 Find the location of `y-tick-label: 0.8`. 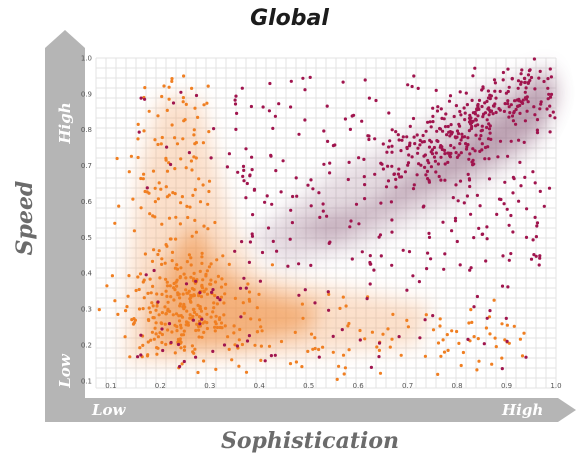

y-tick-label: 0.8 is located at coordinates (86, 130).